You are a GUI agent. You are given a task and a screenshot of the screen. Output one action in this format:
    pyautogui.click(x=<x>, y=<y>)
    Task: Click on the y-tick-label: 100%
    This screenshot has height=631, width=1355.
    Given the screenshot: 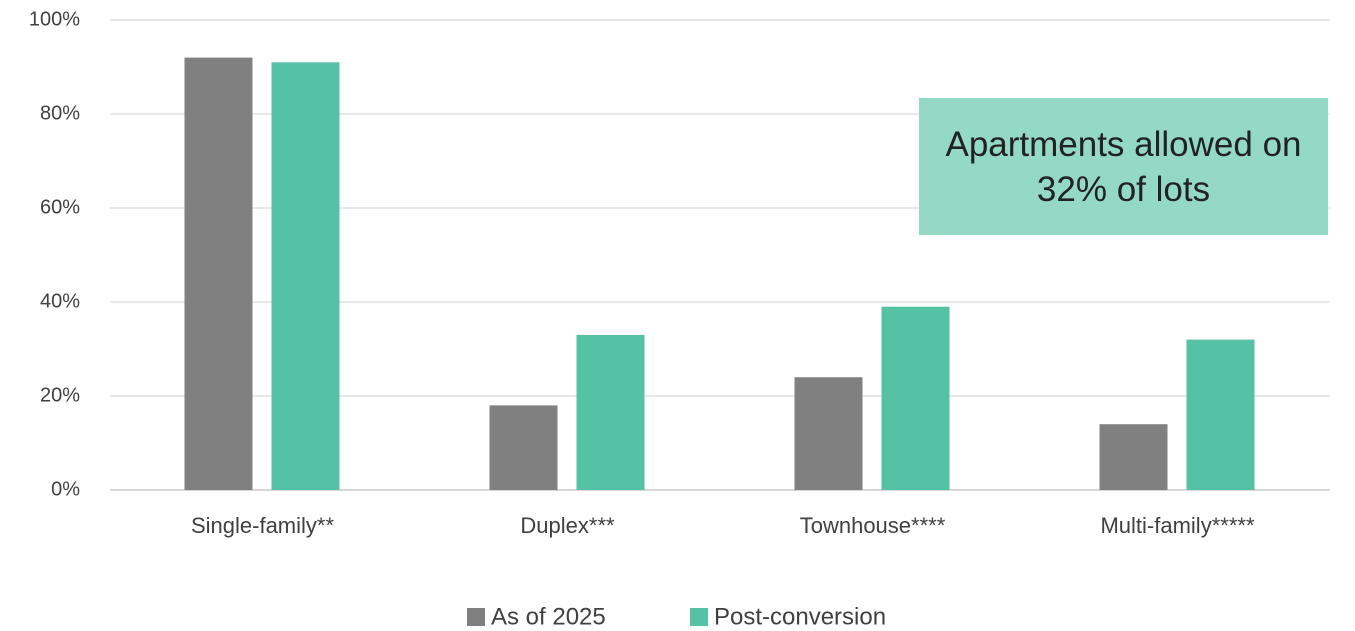 What is the action you would take?
    pyautogui.click(x=54, y=19)
    